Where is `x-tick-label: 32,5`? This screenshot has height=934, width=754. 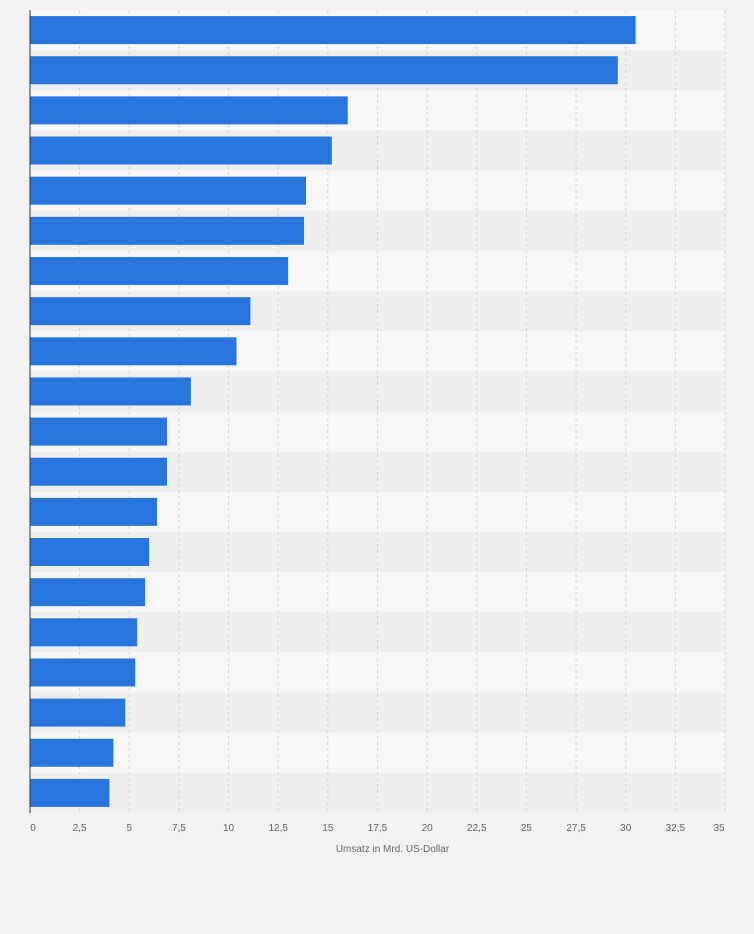 x-tick-label: 32,5 is located at coordinates (676, 828).